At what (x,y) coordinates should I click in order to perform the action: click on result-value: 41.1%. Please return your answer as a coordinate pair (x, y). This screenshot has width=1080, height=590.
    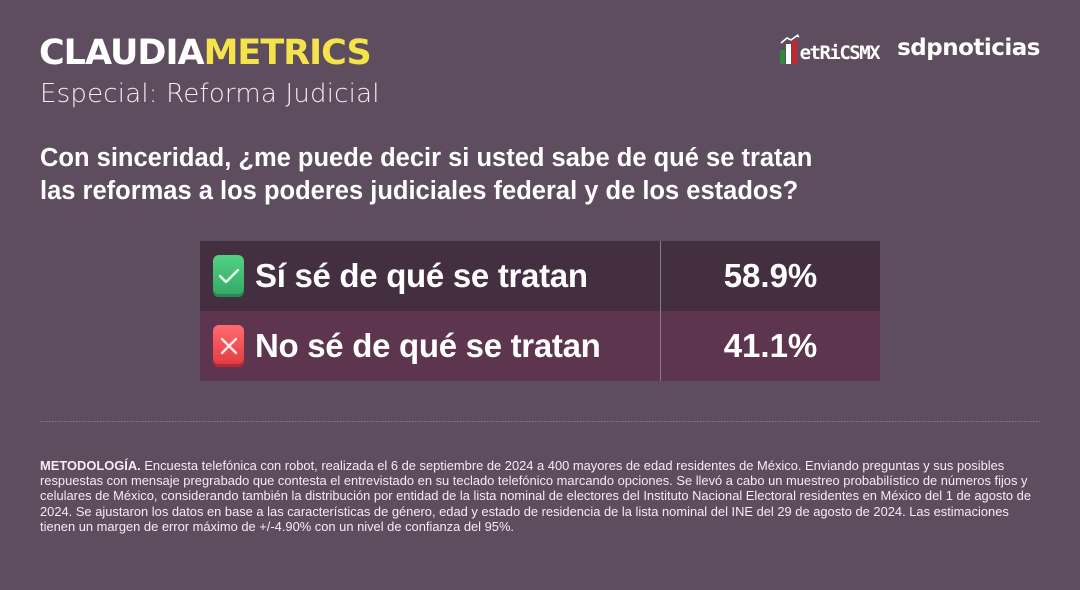
    Looking at the image, I should click on (770, 345).